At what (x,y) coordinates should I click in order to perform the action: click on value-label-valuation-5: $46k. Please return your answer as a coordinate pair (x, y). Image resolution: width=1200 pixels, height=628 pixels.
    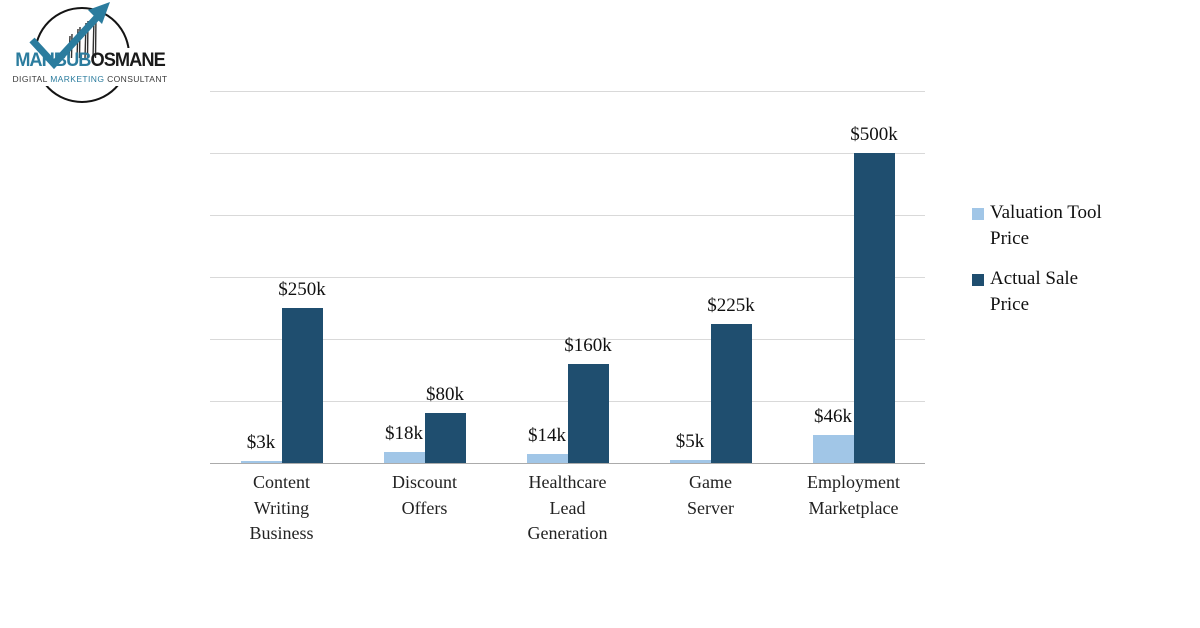
    Looking at the image, I should click on (833, 416).